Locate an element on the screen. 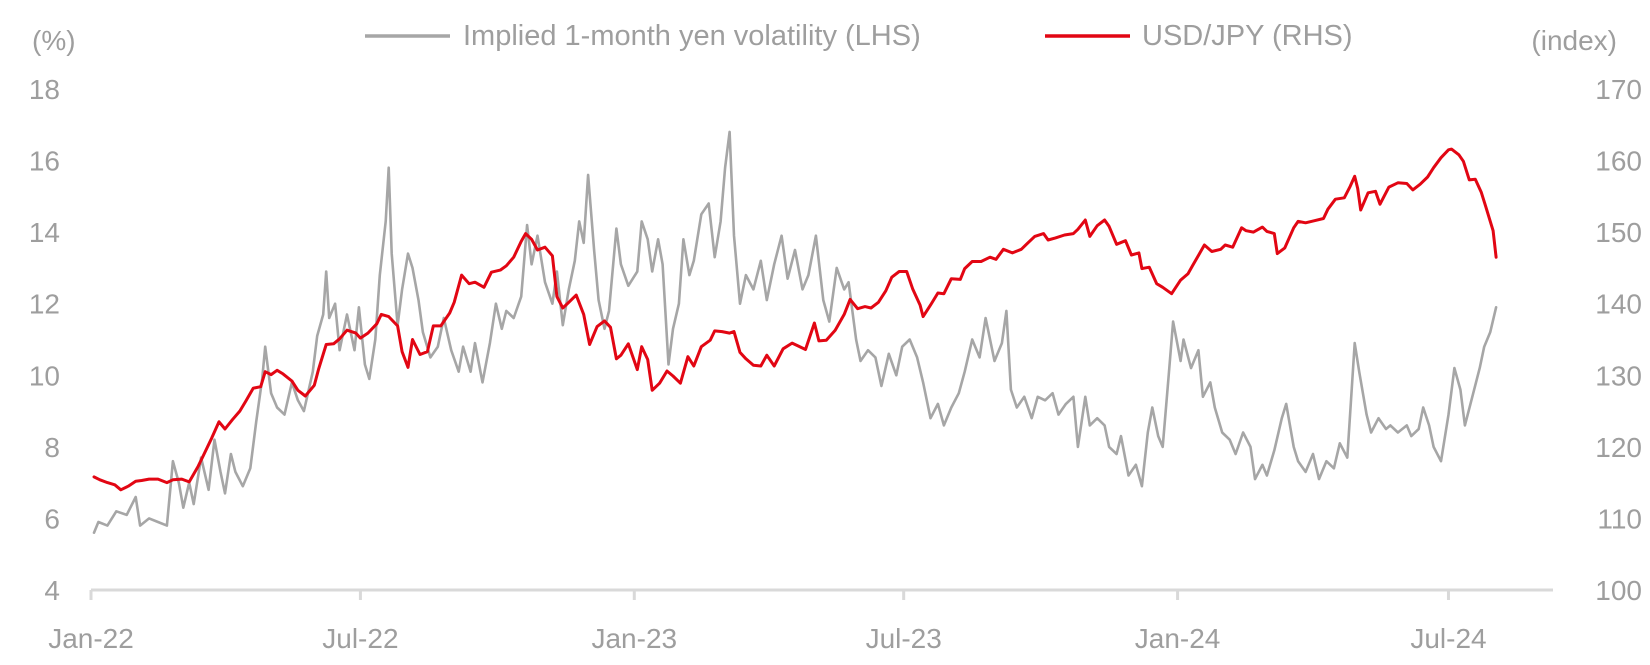  right-tick-label: 140 is located at coordinates (1618, 304).